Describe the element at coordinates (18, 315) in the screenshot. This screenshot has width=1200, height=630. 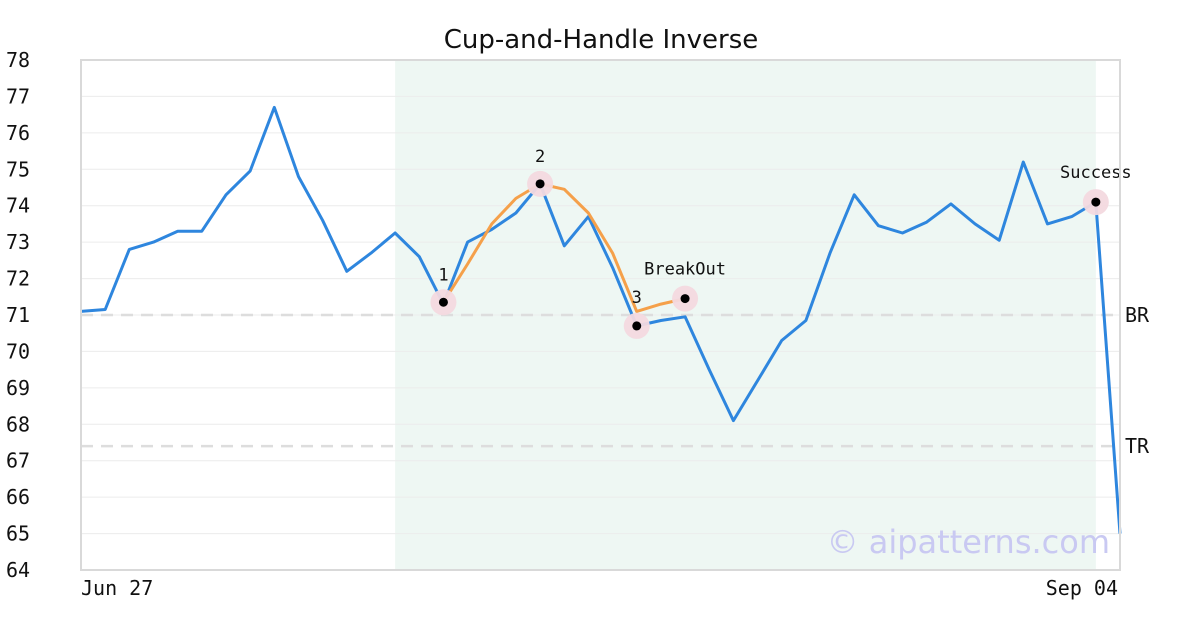
I see `y-tick-label: 71` at that location.